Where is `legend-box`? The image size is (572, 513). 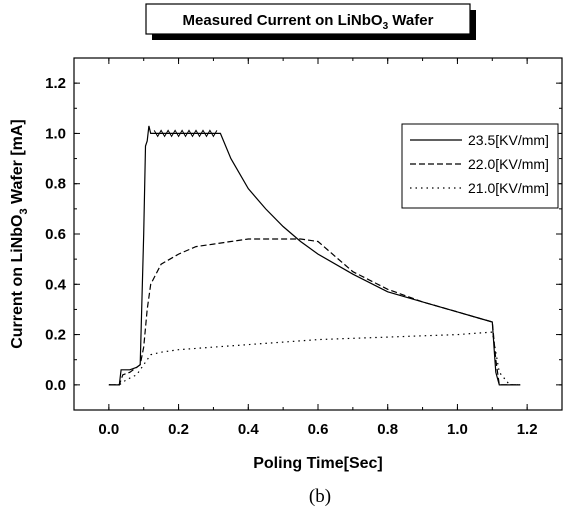 legend-box is located at coordinates (480, 166).